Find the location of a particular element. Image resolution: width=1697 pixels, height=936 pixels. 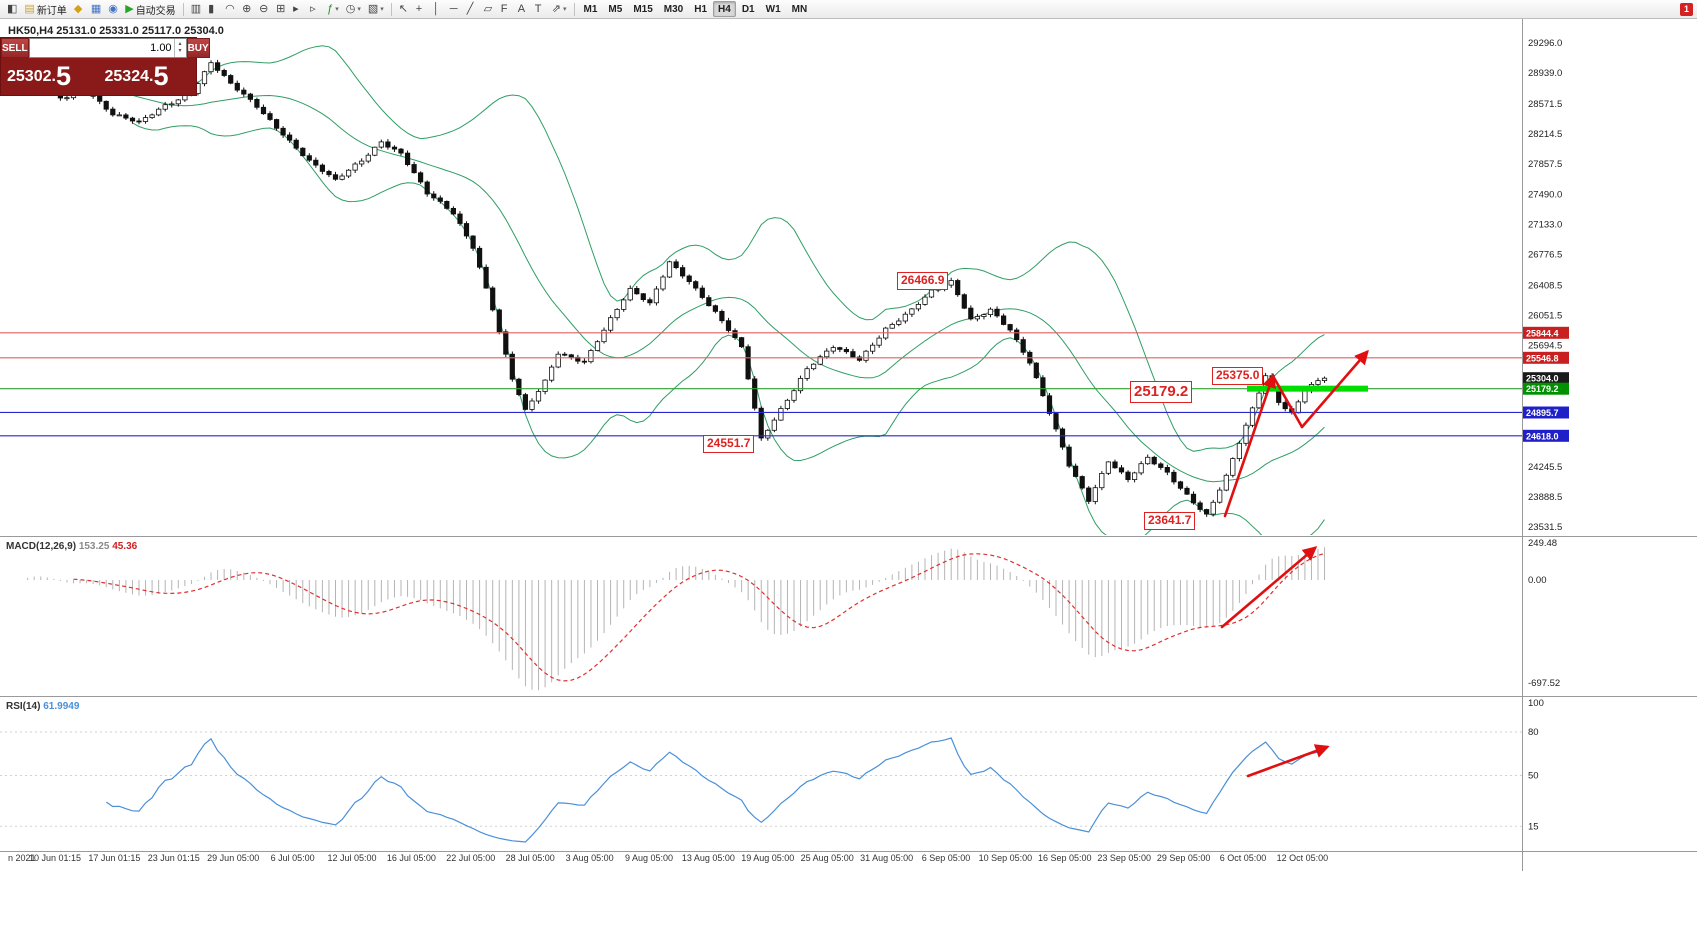

cursor: ↖ is located at coordinates (404, 9).